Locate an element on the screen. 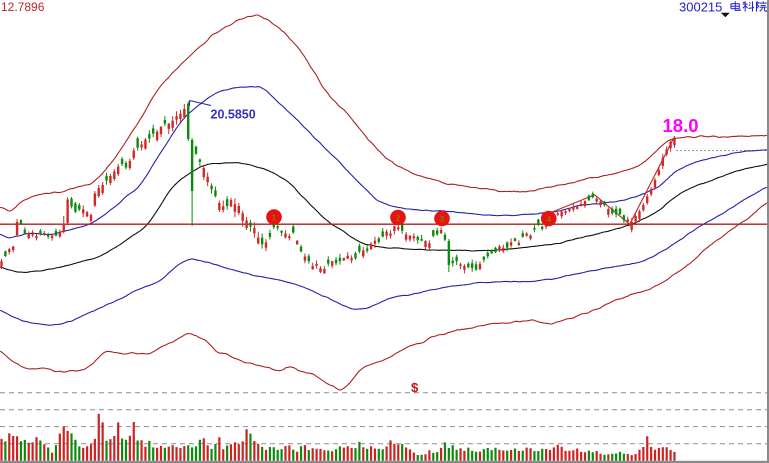 This screenshot has height=463, width=769. svg-text: 12.7896 is located at coordinates (23, 7).